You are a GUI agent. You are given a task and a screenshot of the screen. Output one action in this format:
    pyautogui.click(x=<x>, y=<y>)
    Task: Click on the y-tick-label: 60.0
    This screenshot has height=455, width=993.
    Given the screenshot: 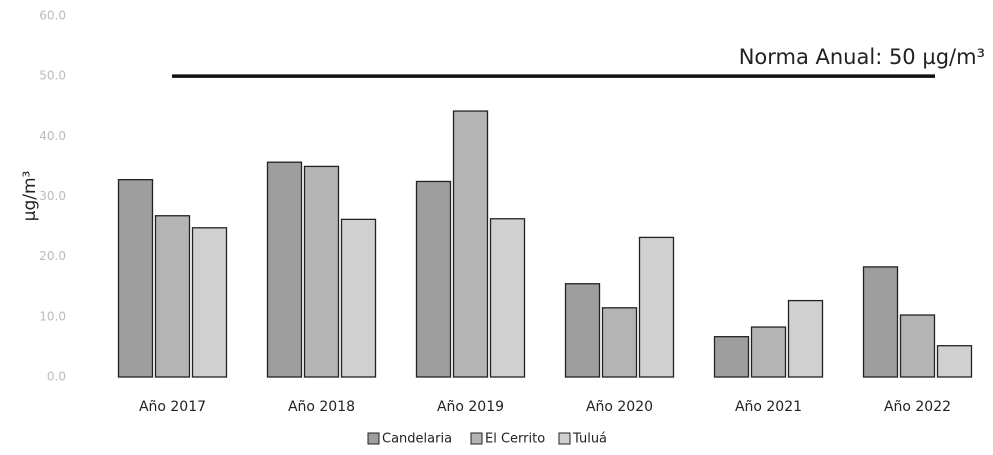 What is the action you would take?
    pyautogui.click(x=52, y=16)
    